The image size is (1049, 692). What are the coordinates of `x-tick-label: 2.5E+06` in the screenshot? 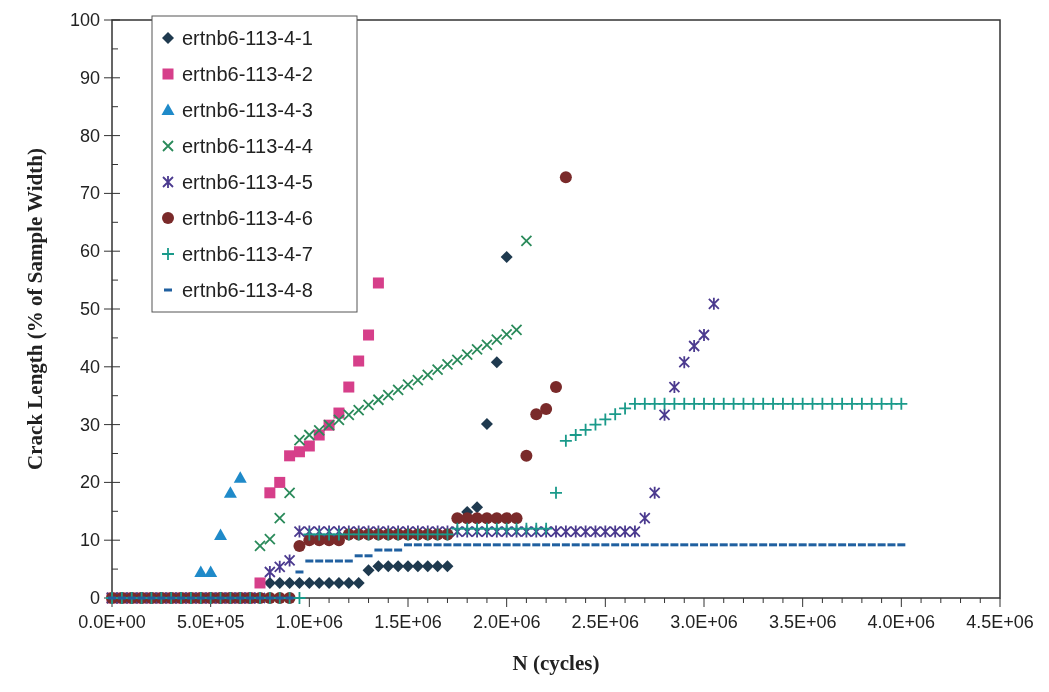 It's located at (605, 622).